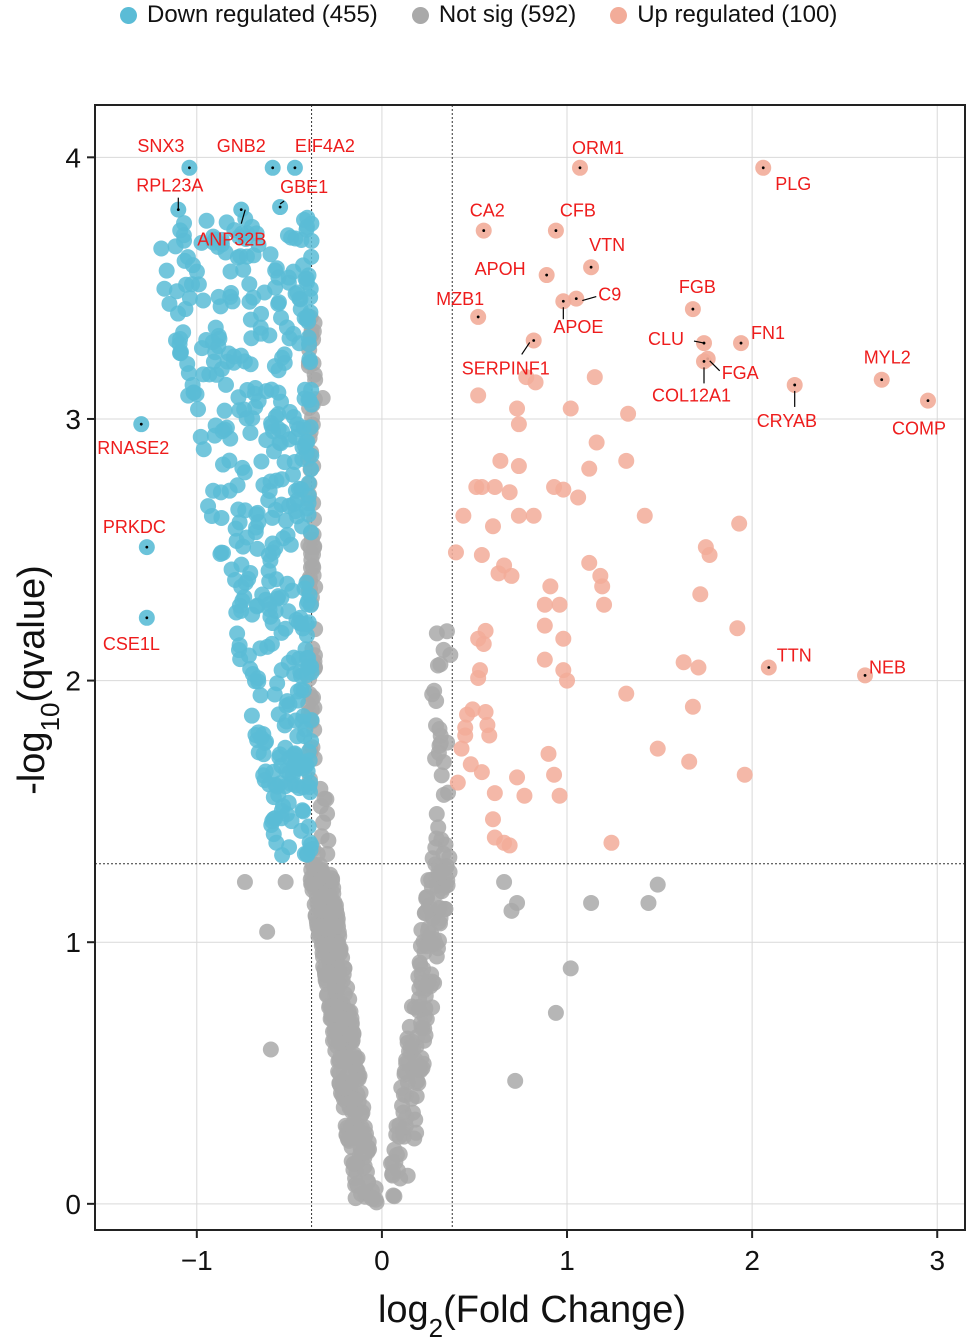  What do you see at coordinates (752, 1260) in the screenshot?
I see `x-tick-label: 2` at bounding box center [752, 1260].